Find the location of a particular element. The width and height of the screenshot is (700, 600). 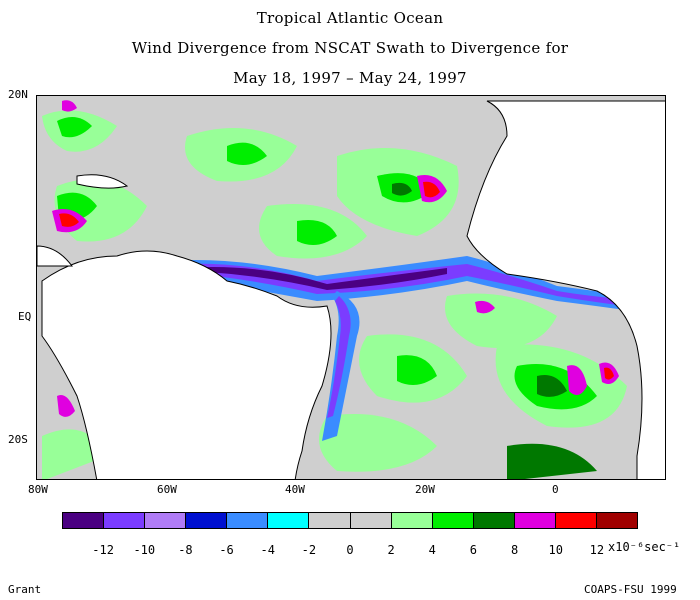

caribbean-islands is located at coordinates (102, 181).